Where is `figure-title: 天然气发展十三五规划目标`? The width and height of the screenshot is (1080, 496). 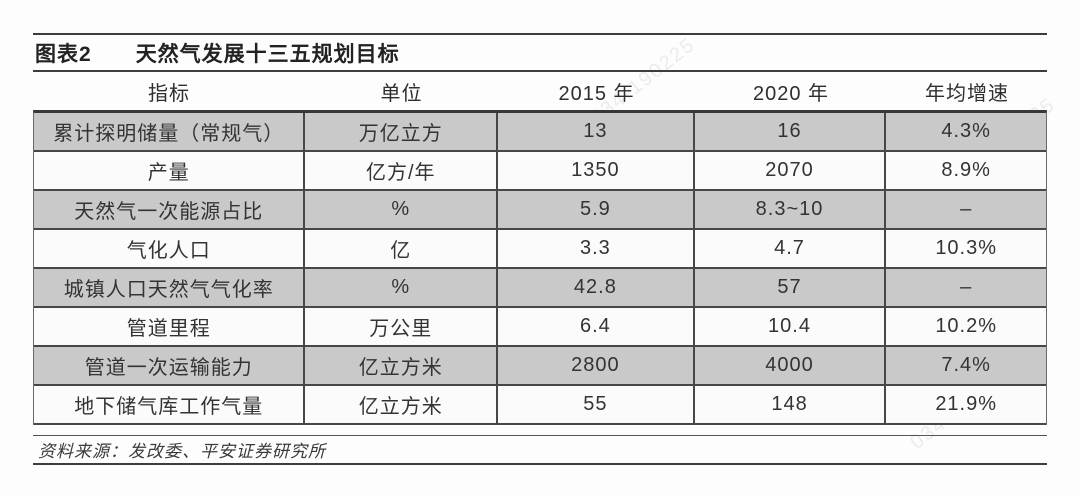 figure-title: 天然气发展十三五规划目标 is located at coordinates (267, 54).